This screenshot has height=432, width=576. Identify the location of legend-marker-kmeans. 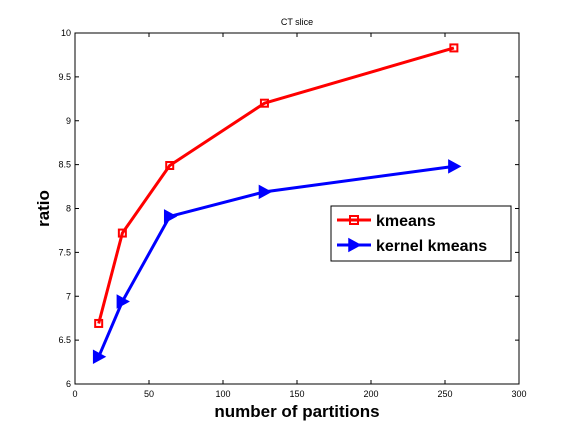
(354, 220).